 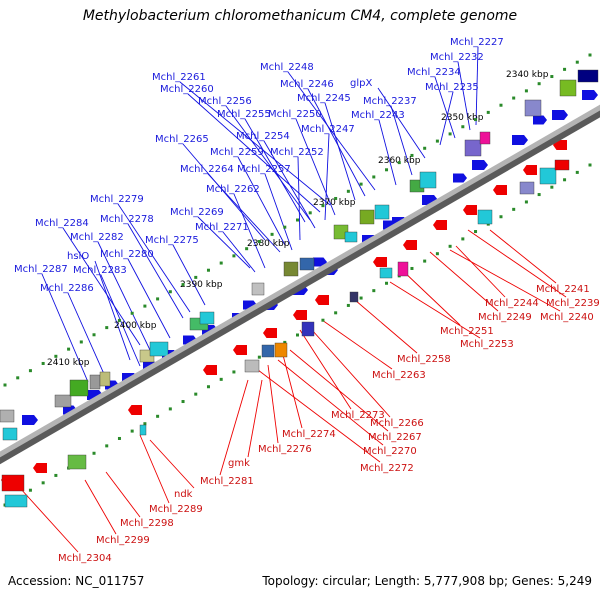 What do you see at coordinates (127, 219) in the screenshot?
I see `gene-label-forward: Mchl_2278` at bounding box center [127, 219].